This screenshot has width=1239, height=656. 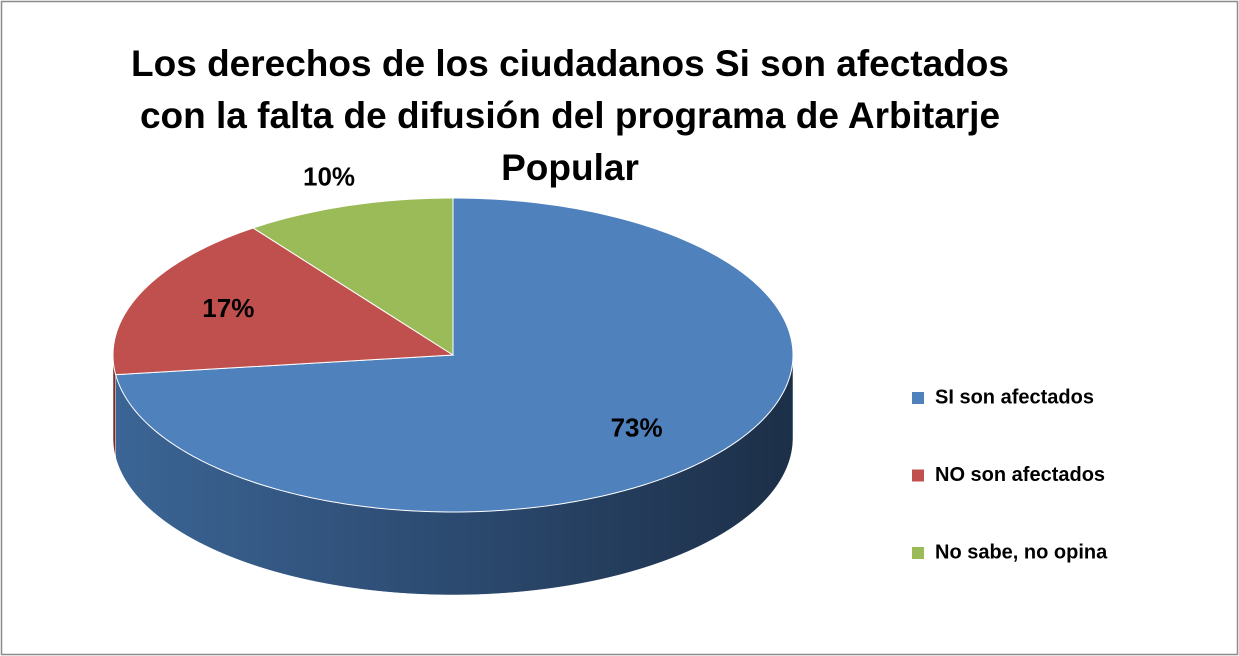 I want to click on data-label: 17%, so click(x=228, y=308).